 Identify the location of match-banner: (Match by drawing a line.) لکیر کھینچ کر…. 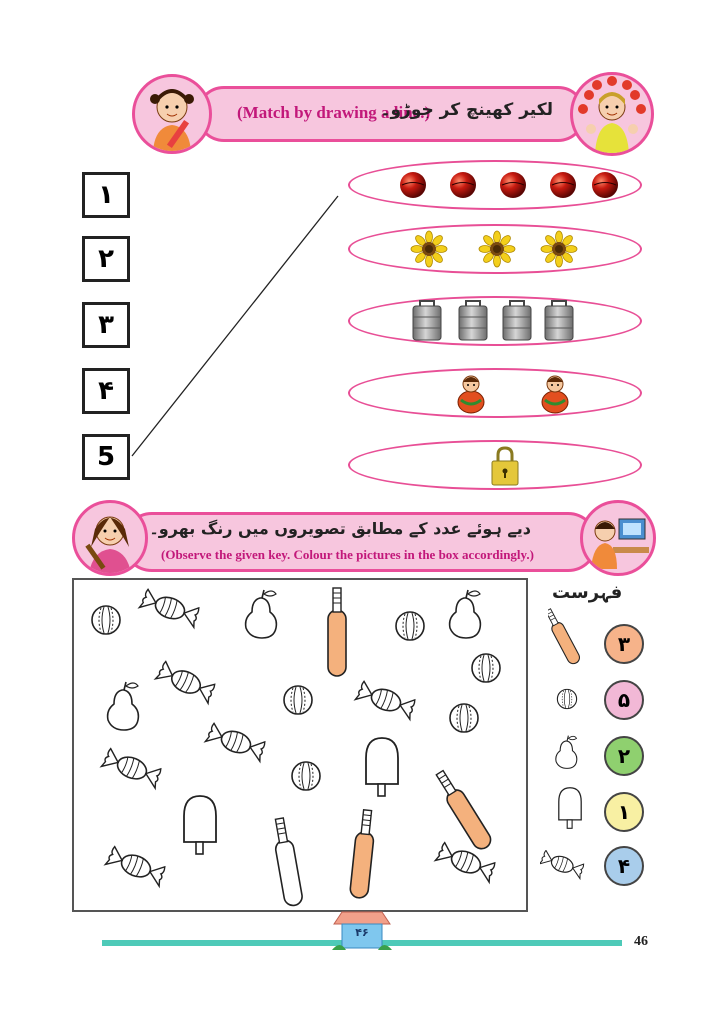
(391, 114).